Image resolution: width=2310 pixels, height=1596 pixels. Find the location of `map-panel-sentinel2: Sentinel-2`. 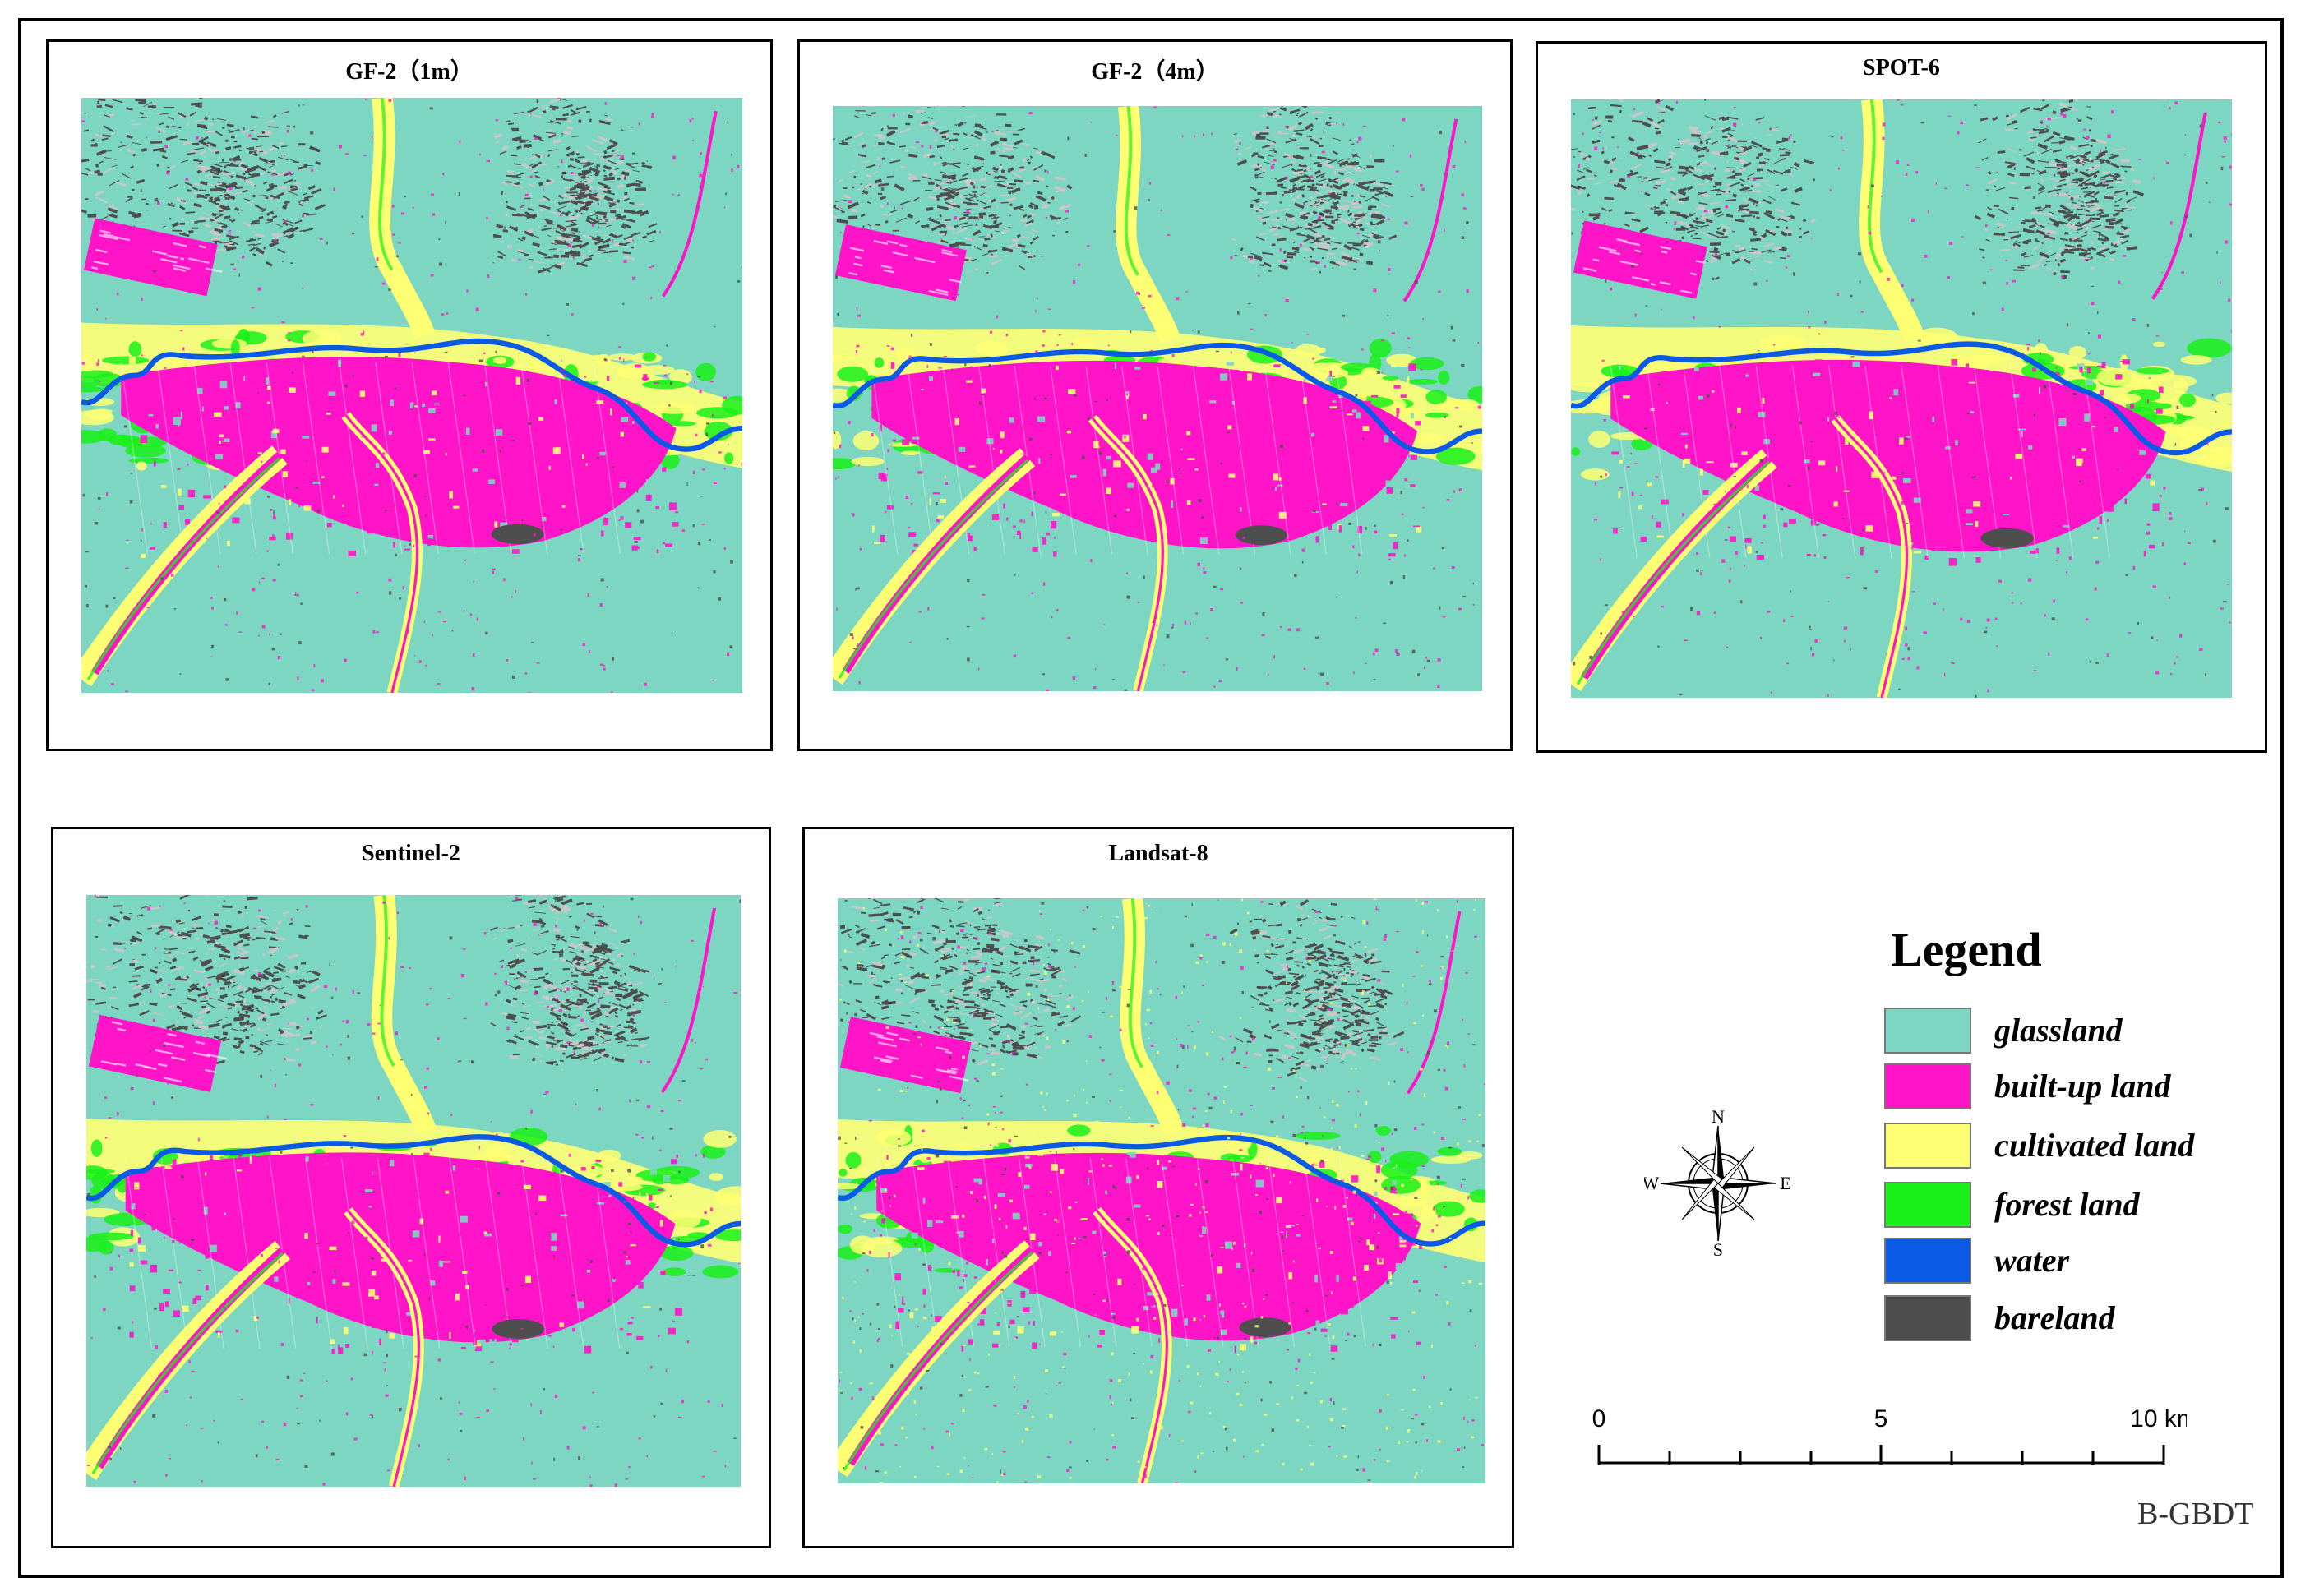

map-panel-sentinel2: Sentinel-2 is located at coordinates (411, 1188).